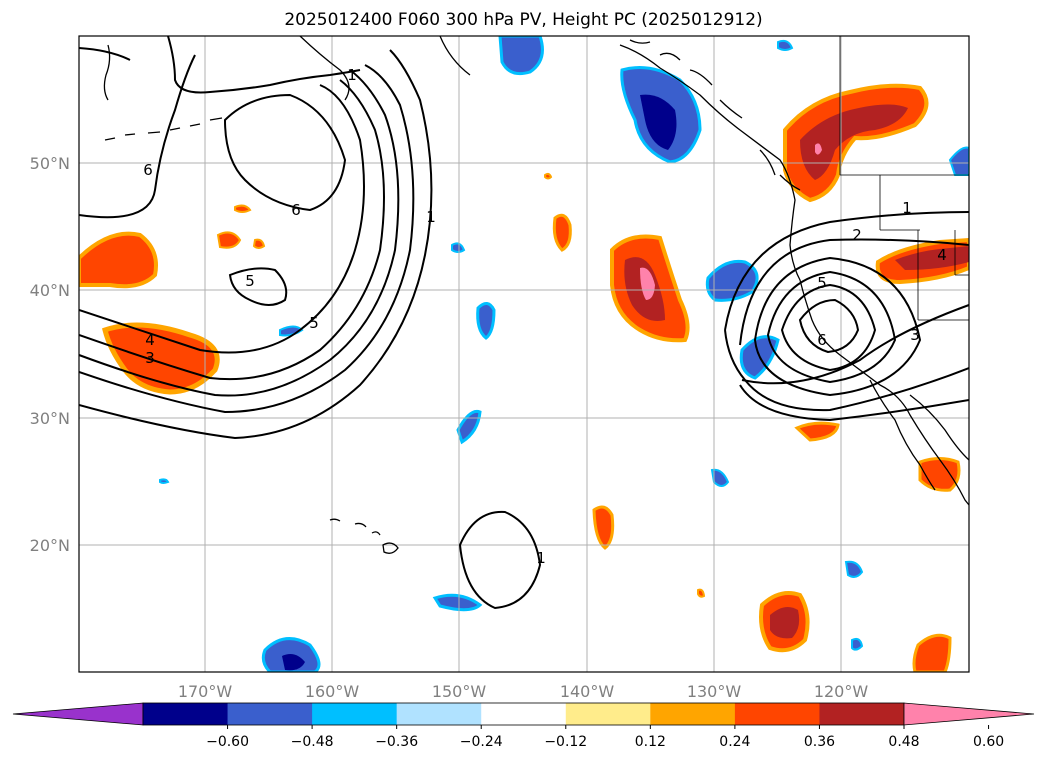 This screenshot has height=765, width=1047. What do you see at coordinates (459, 691) in the screenshot?
I see `lon-label: 150°W` at bounding box center [459, 691].